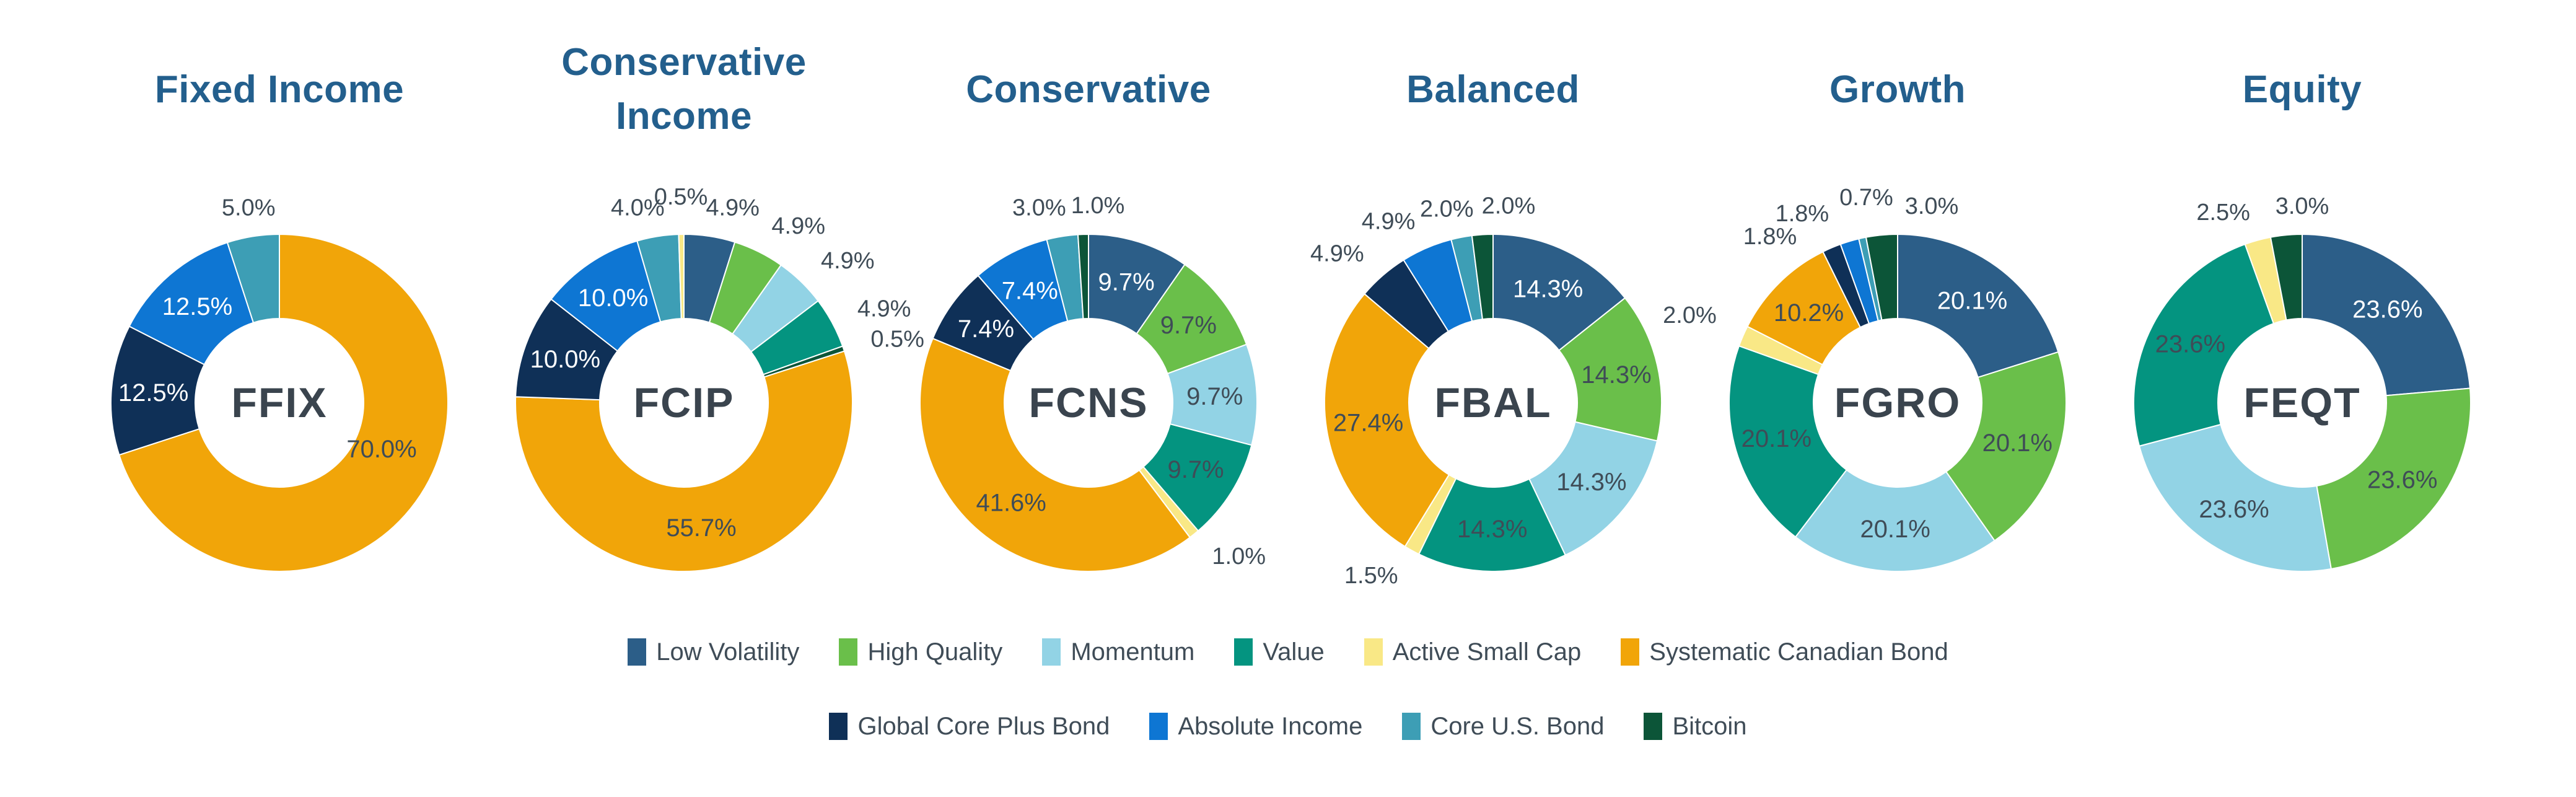 The height and width of the screenshot is (797, 2576). I want to click on slice-feqt-bitcoin, so click(2286, 277).